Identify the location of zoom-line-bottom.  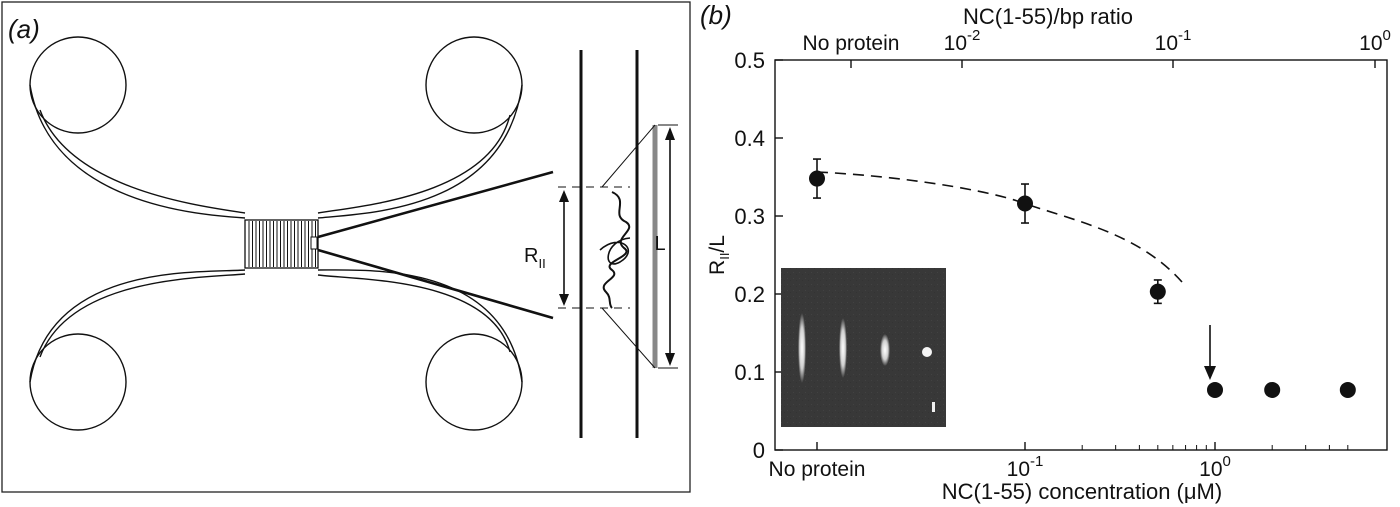
(435, 284).